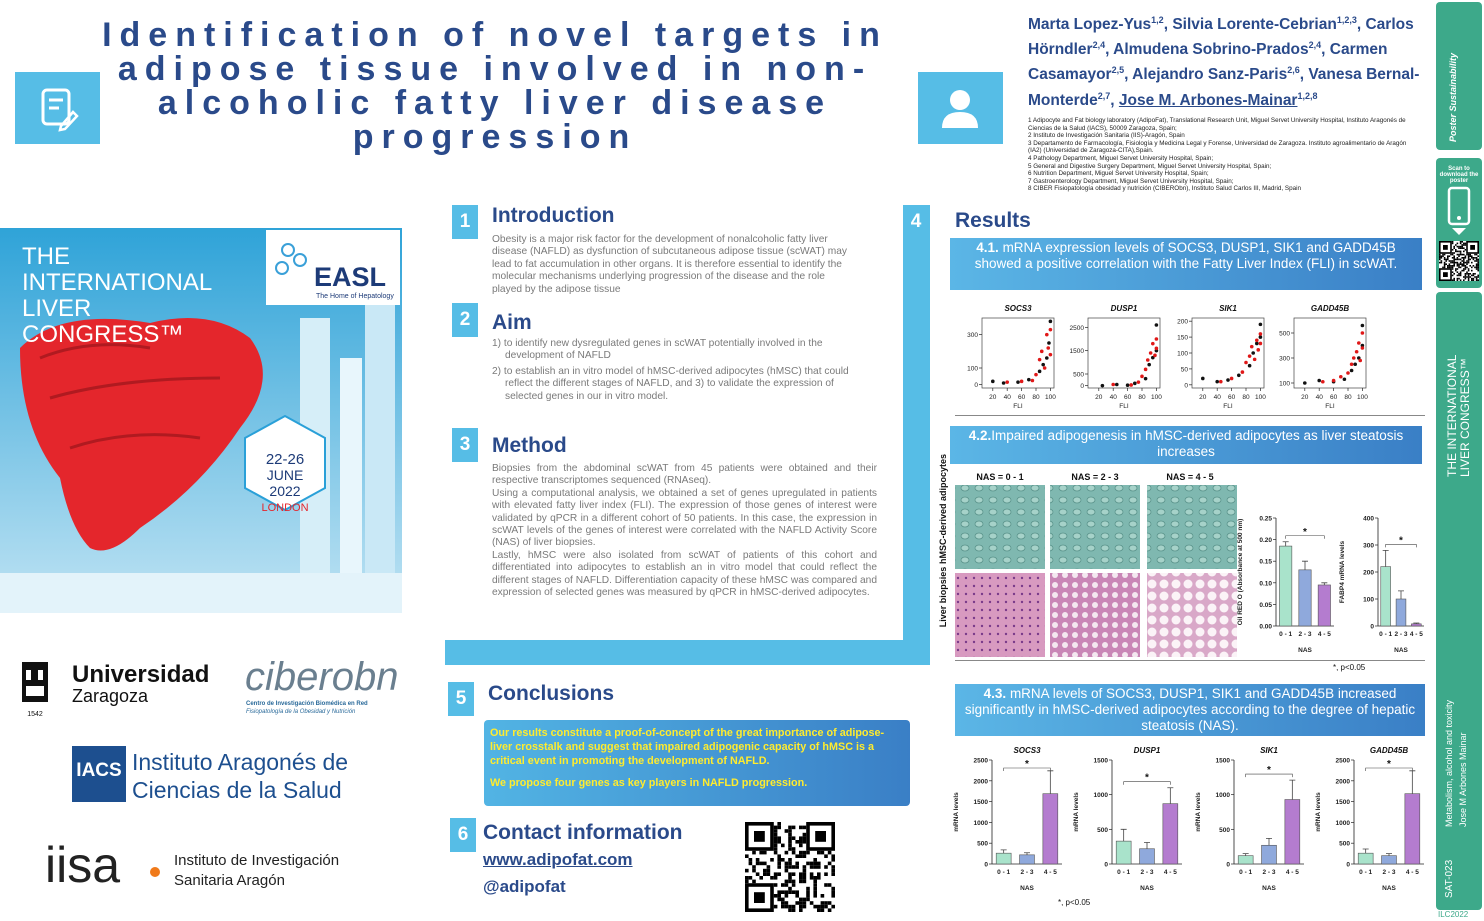  Describe the element at coordinates (981, 823) in the screenshot. I see `y-tick-label: 1000` at that location.